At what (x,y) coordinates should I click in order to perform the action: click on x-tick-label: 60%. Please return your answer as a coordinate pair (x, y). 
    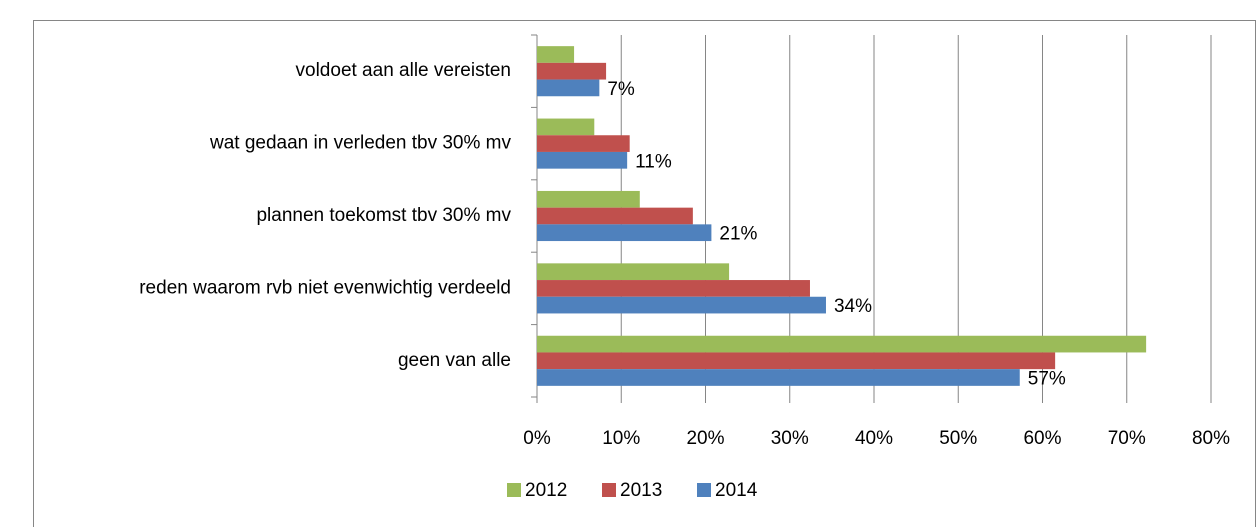
    Looking at the image, I should click on (1042, 438).